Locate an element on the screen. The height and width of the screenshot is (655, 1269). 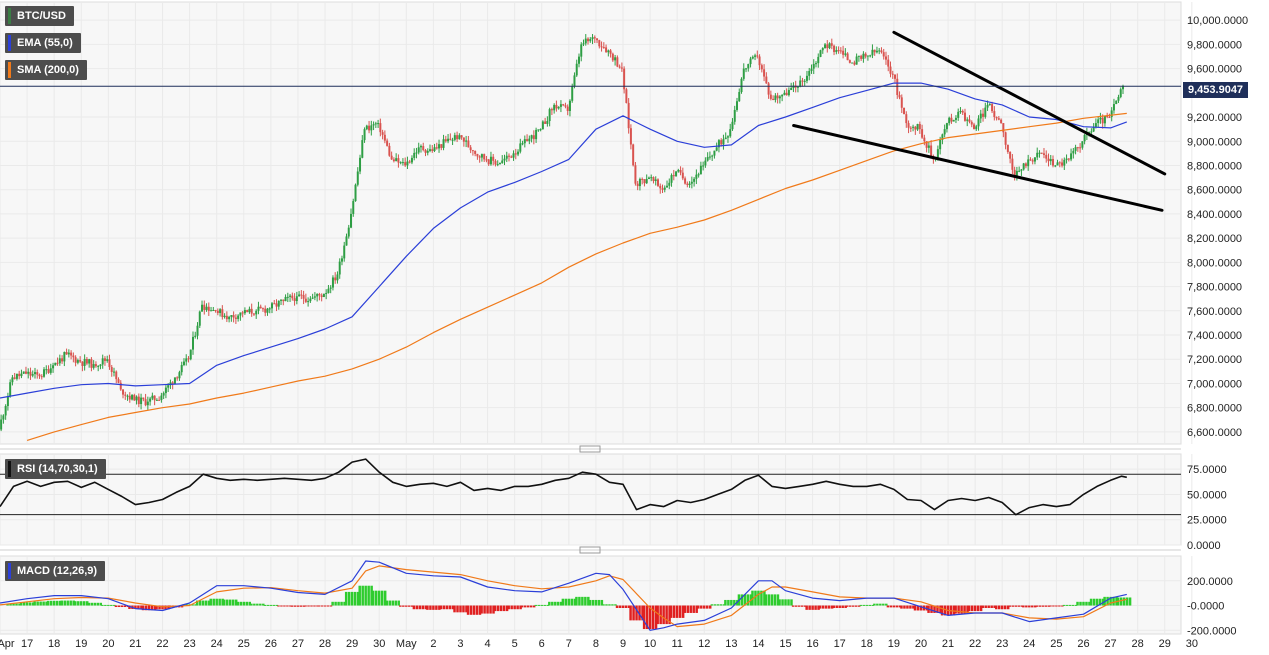
legend-badge-macd: MACD (12,26,9) is located at coordinates (55, 571).